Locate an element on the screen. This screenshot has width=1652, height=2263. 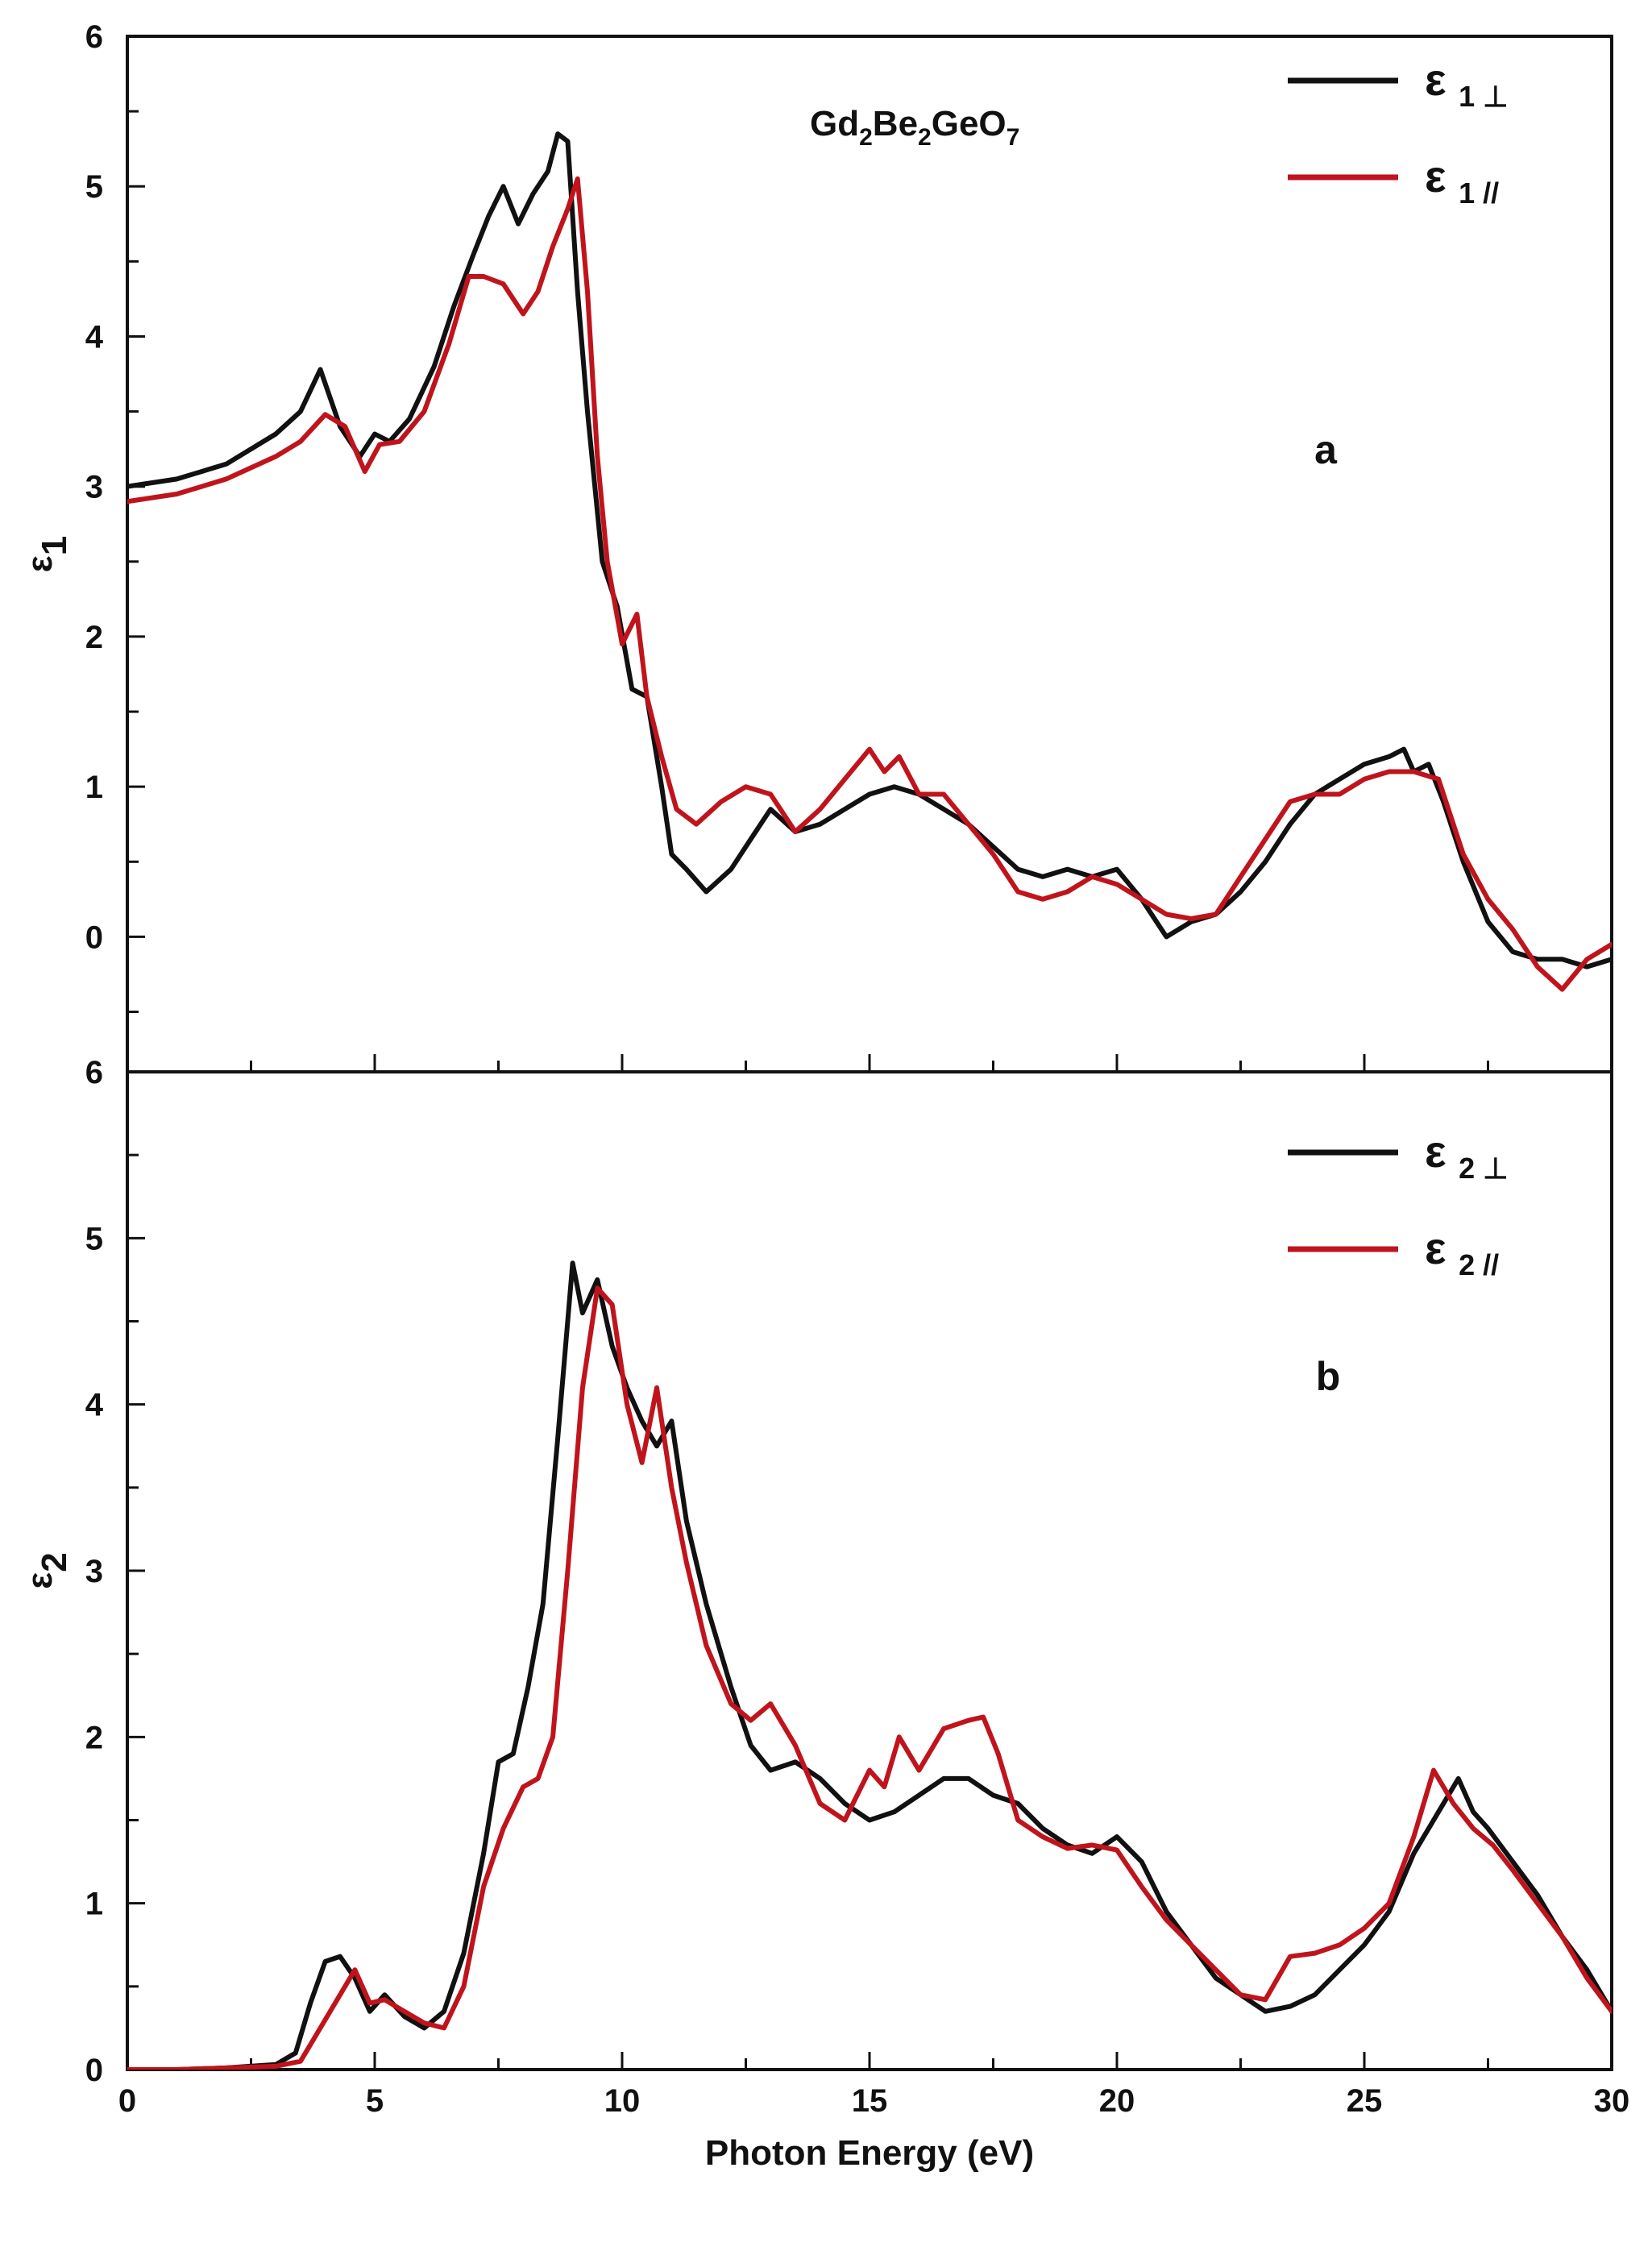
x-tick-label: 15 is located at coordinates (870, 2101).